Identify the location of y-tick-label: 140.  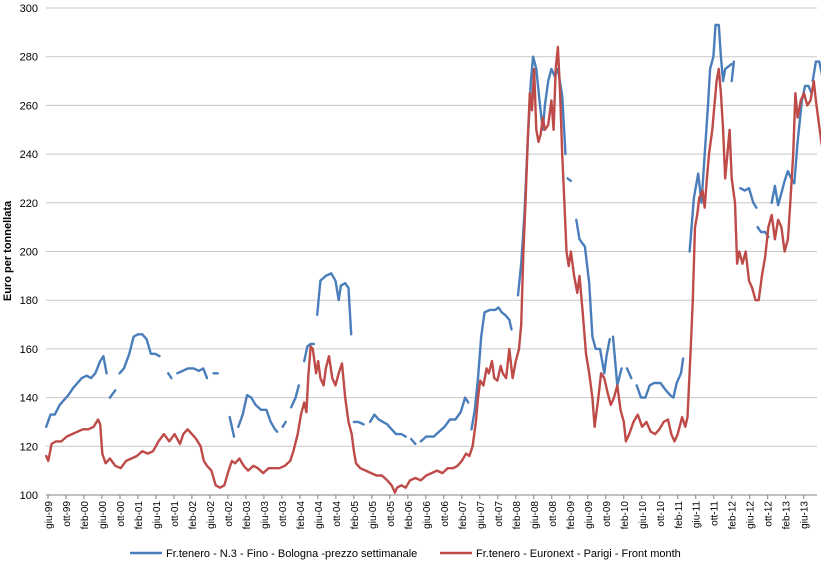
(29, 399).